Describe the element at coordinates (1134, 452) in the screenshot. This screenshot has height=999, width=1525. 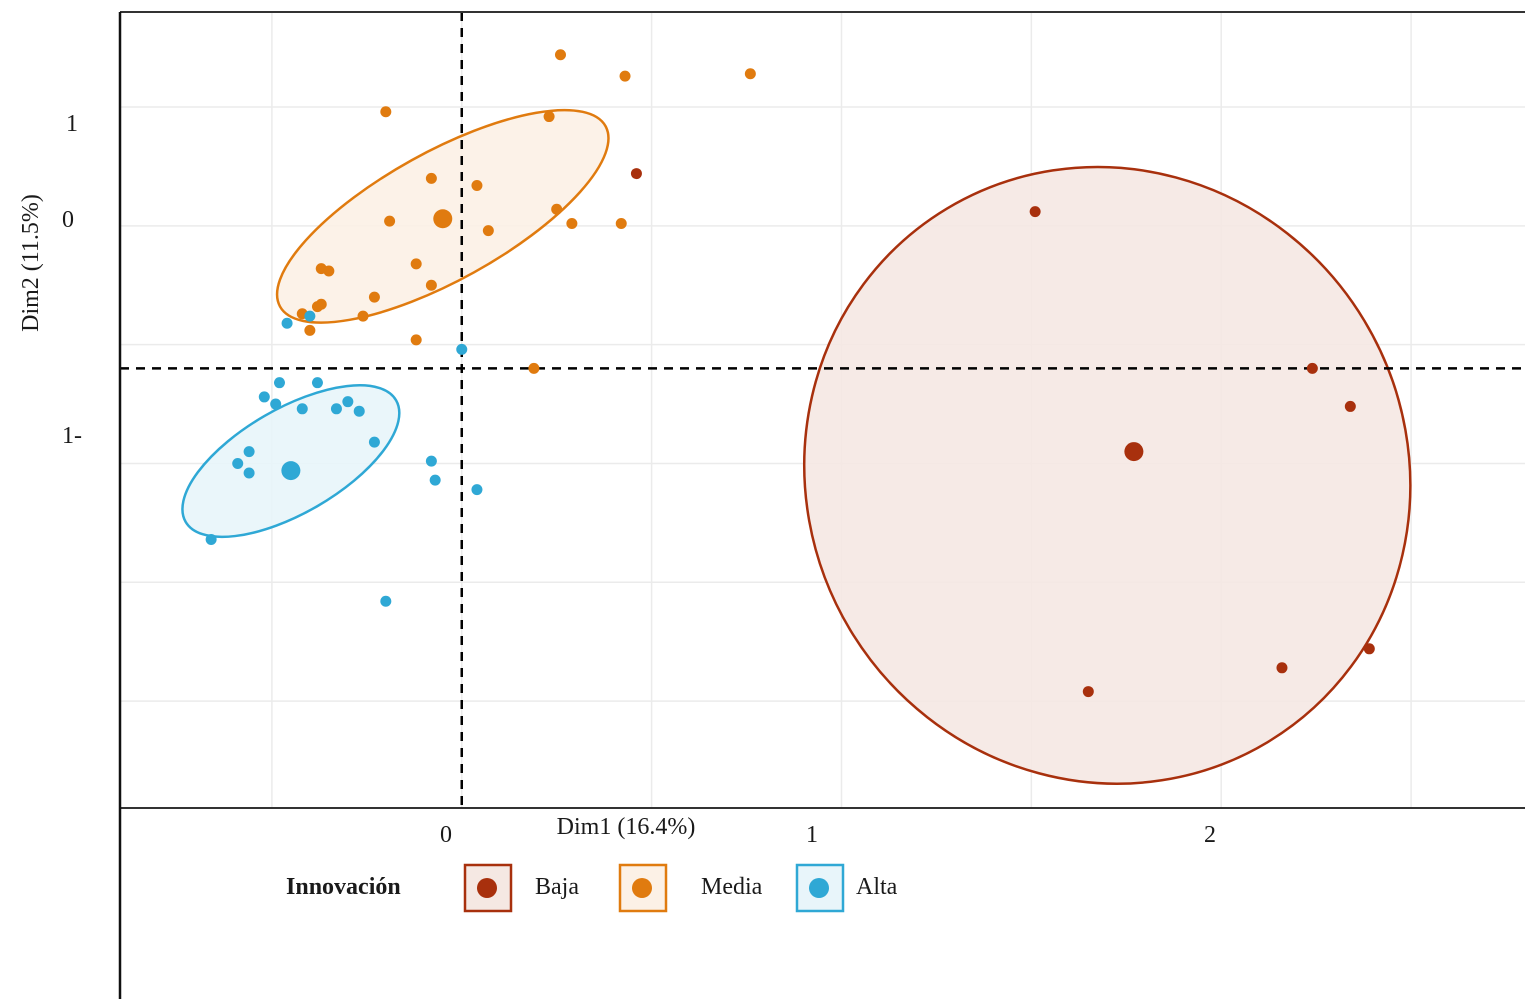
I see `centroid-baja` at that location.